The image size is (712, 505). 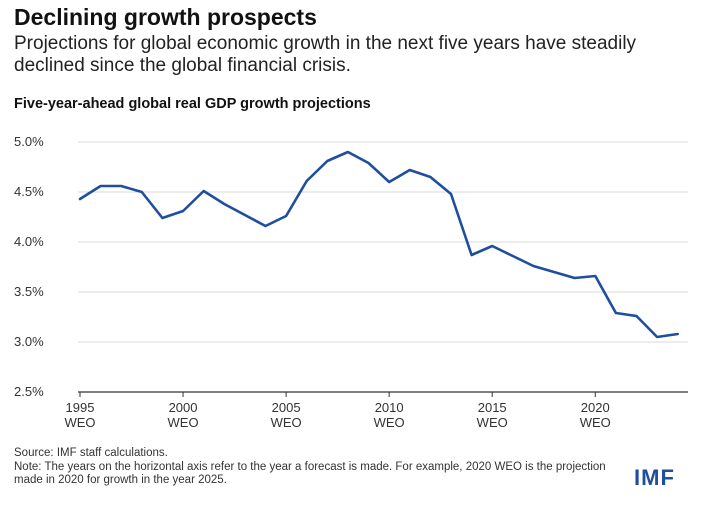 What do you see at coordinates (492, 407) in the screenshot?
I see `x-tick-label-year: 2015` at bounding box center [492, 407].